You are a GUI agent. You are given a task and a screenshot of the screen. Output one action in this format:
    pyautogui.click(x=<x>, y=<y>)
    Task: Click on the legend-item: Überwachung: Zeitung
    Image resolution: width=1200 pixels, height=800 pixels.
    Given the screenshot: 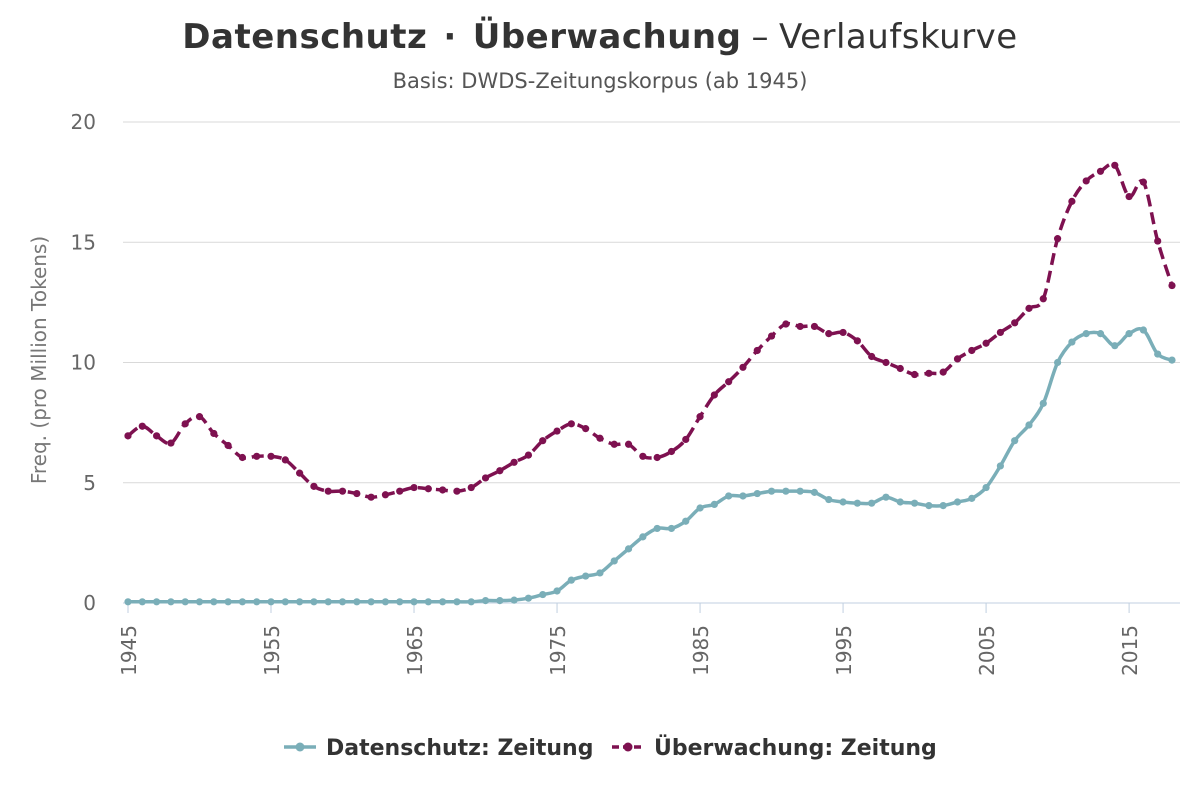 What is the action you would take?
    pyautogui.click(x=774, y=748)
    